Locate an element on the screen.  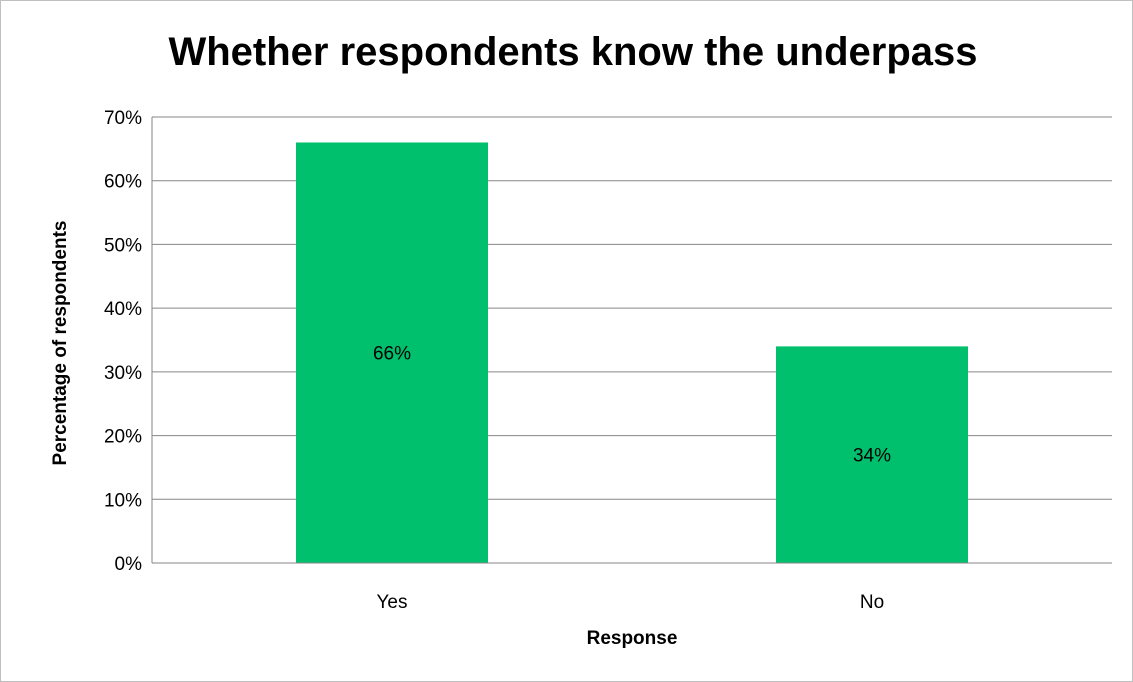
y-tick-label: 50% is located at coordinates (123, 245).